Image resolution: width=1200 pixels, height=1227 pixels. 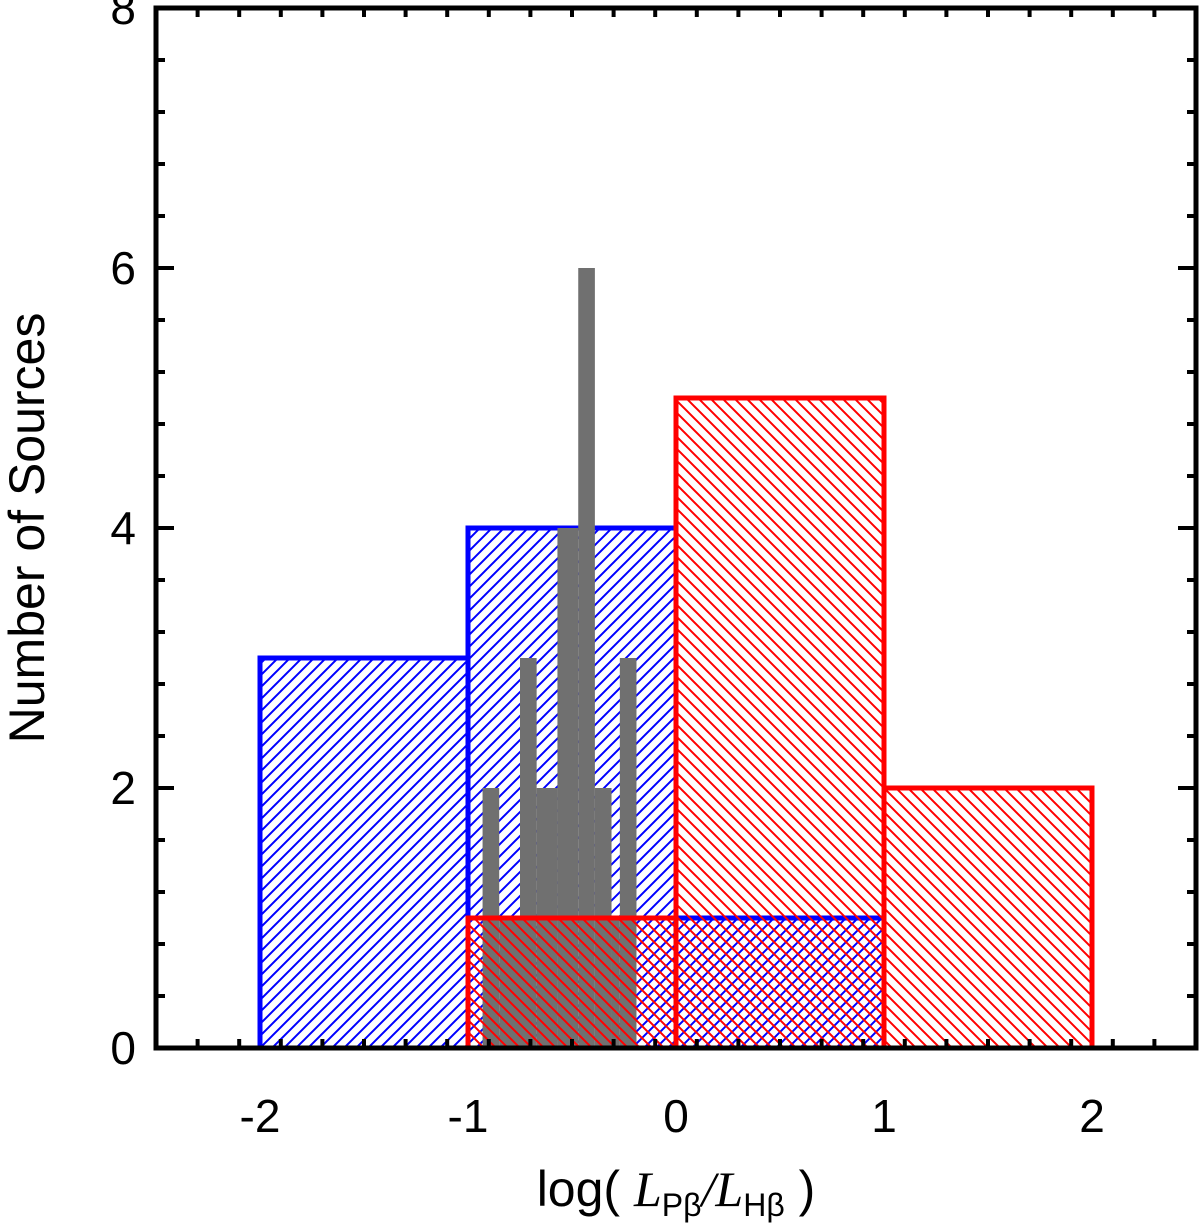 What do you see at coordinates (676, 1116) in the screenshot?
I see `x-tick-label: 0` at bounding box center [676, 1116].